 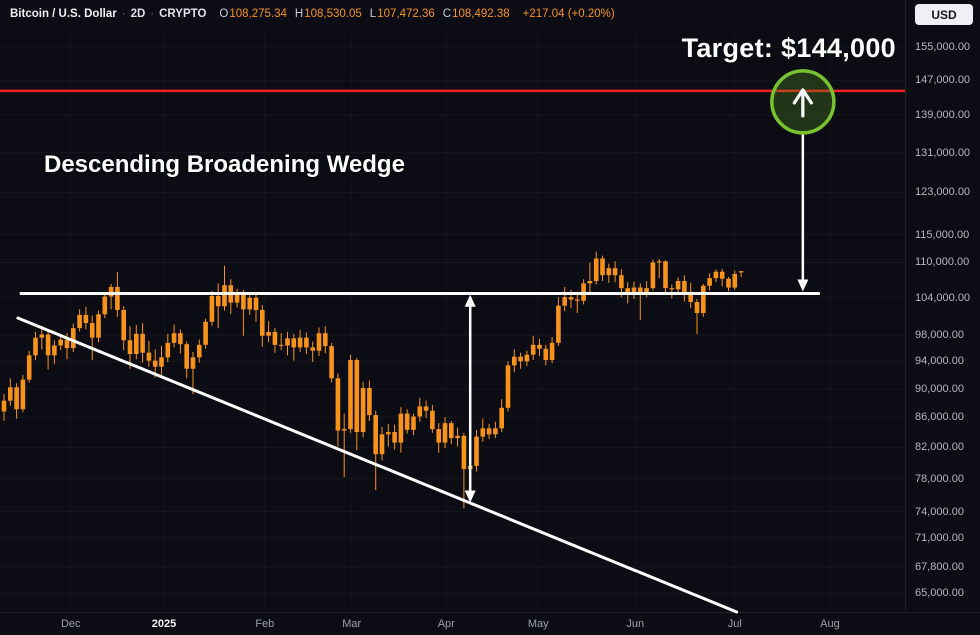 I want to click on interval-label: 2D, so click(x=138, y=14).